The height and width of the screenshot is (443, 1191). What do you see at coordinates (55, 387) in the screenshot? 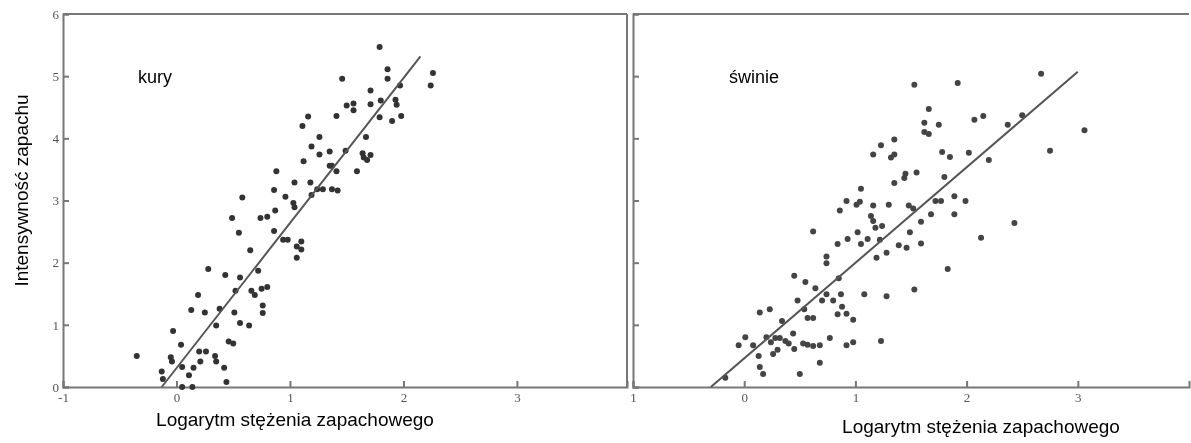
I see `y-tick-label: 0` at bounding box center [55, 387].